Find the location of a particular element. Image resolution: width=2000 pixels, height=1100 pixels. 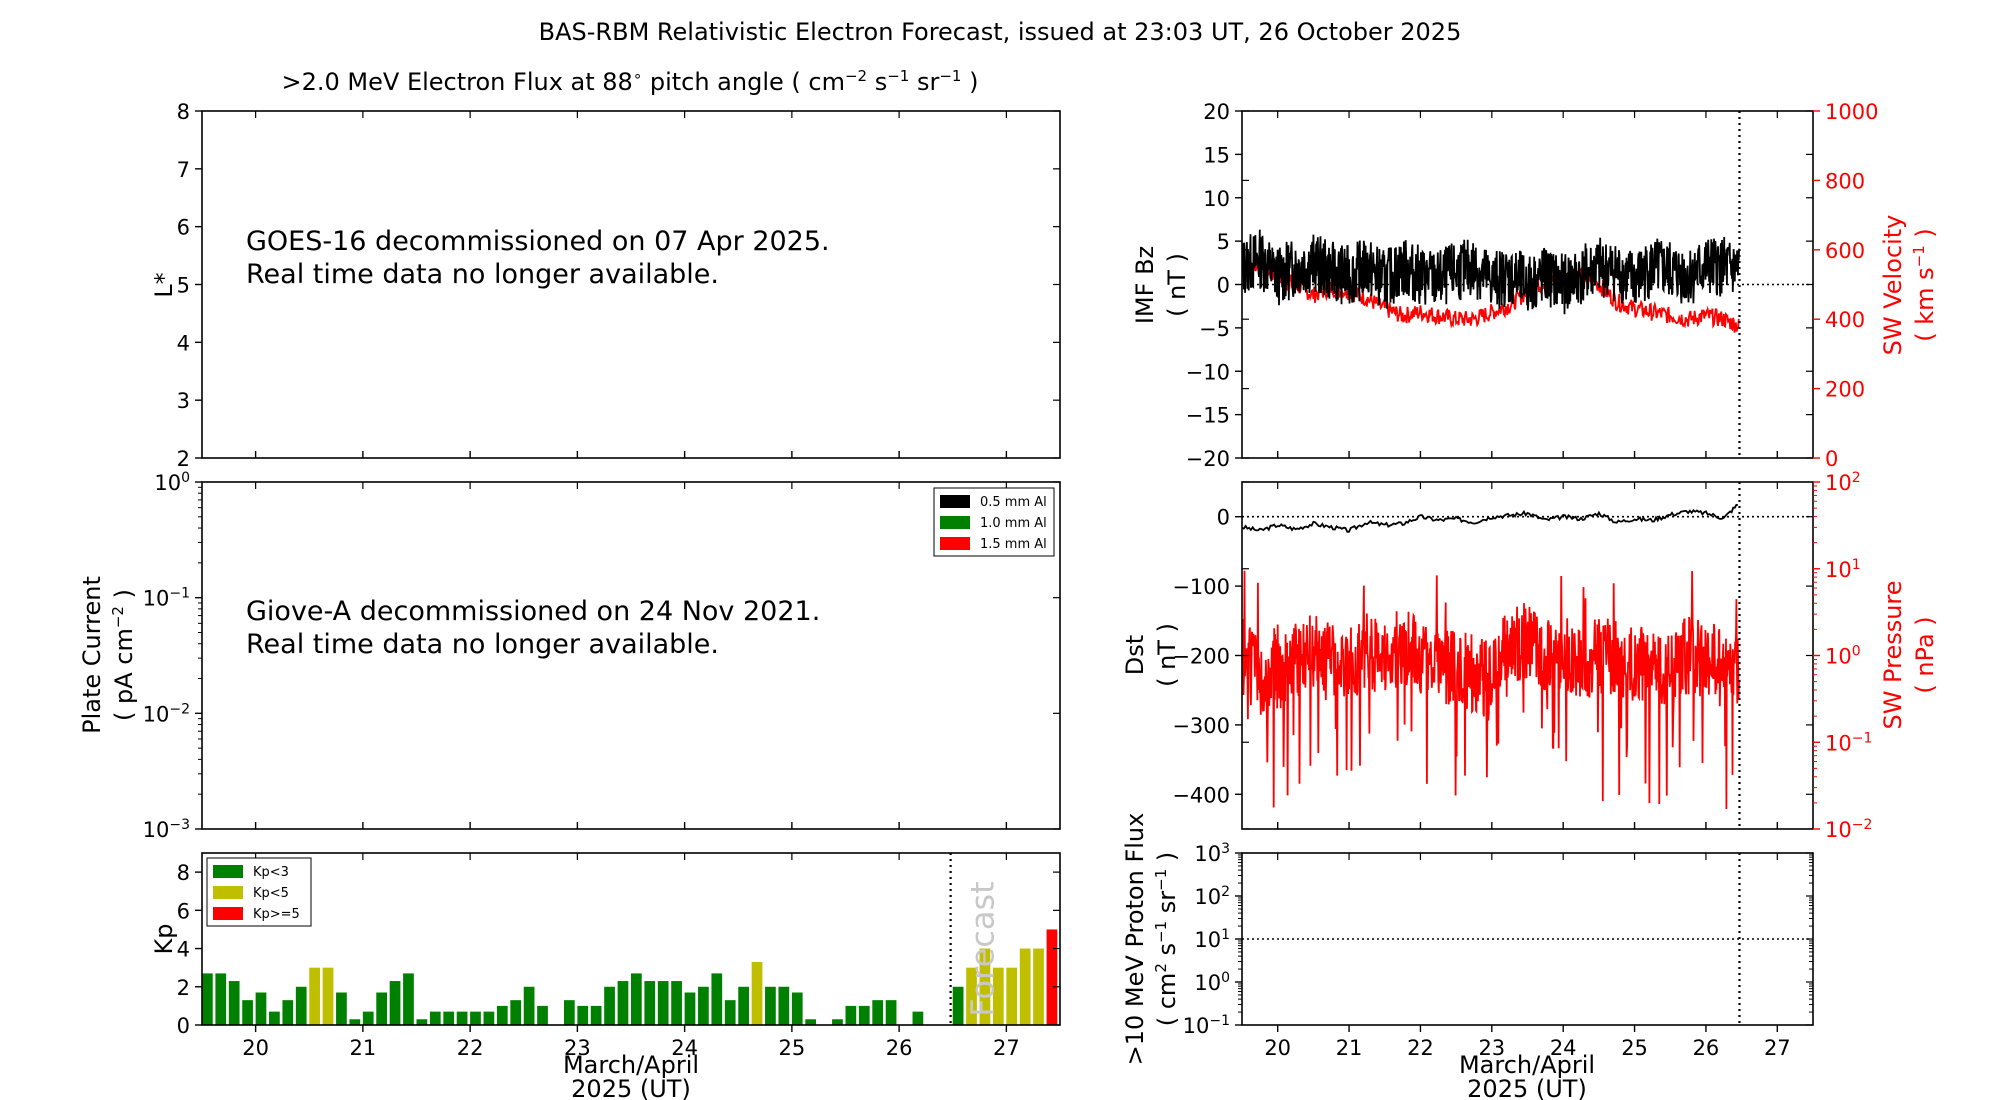

pf-yticks-label: 10⁻¹ is located at coordinates (1206, 1025).